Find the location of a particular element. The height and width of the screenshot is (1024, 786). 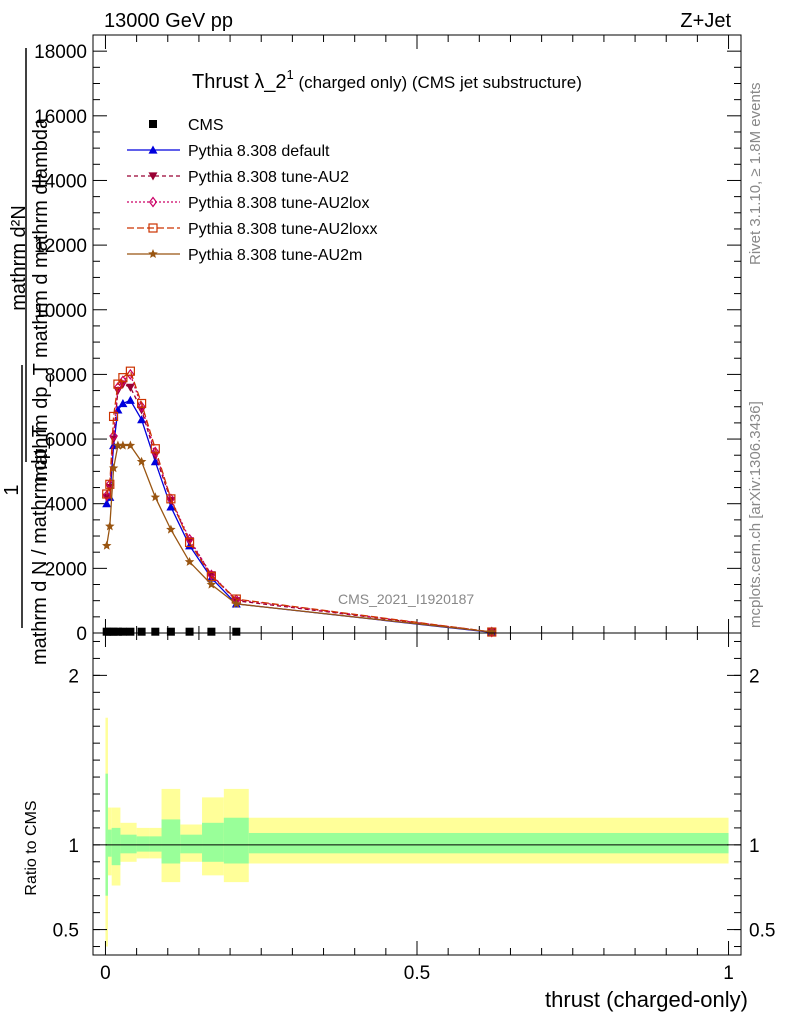

main-y-tick-label: 14000 is located at coordinates (60, 181).